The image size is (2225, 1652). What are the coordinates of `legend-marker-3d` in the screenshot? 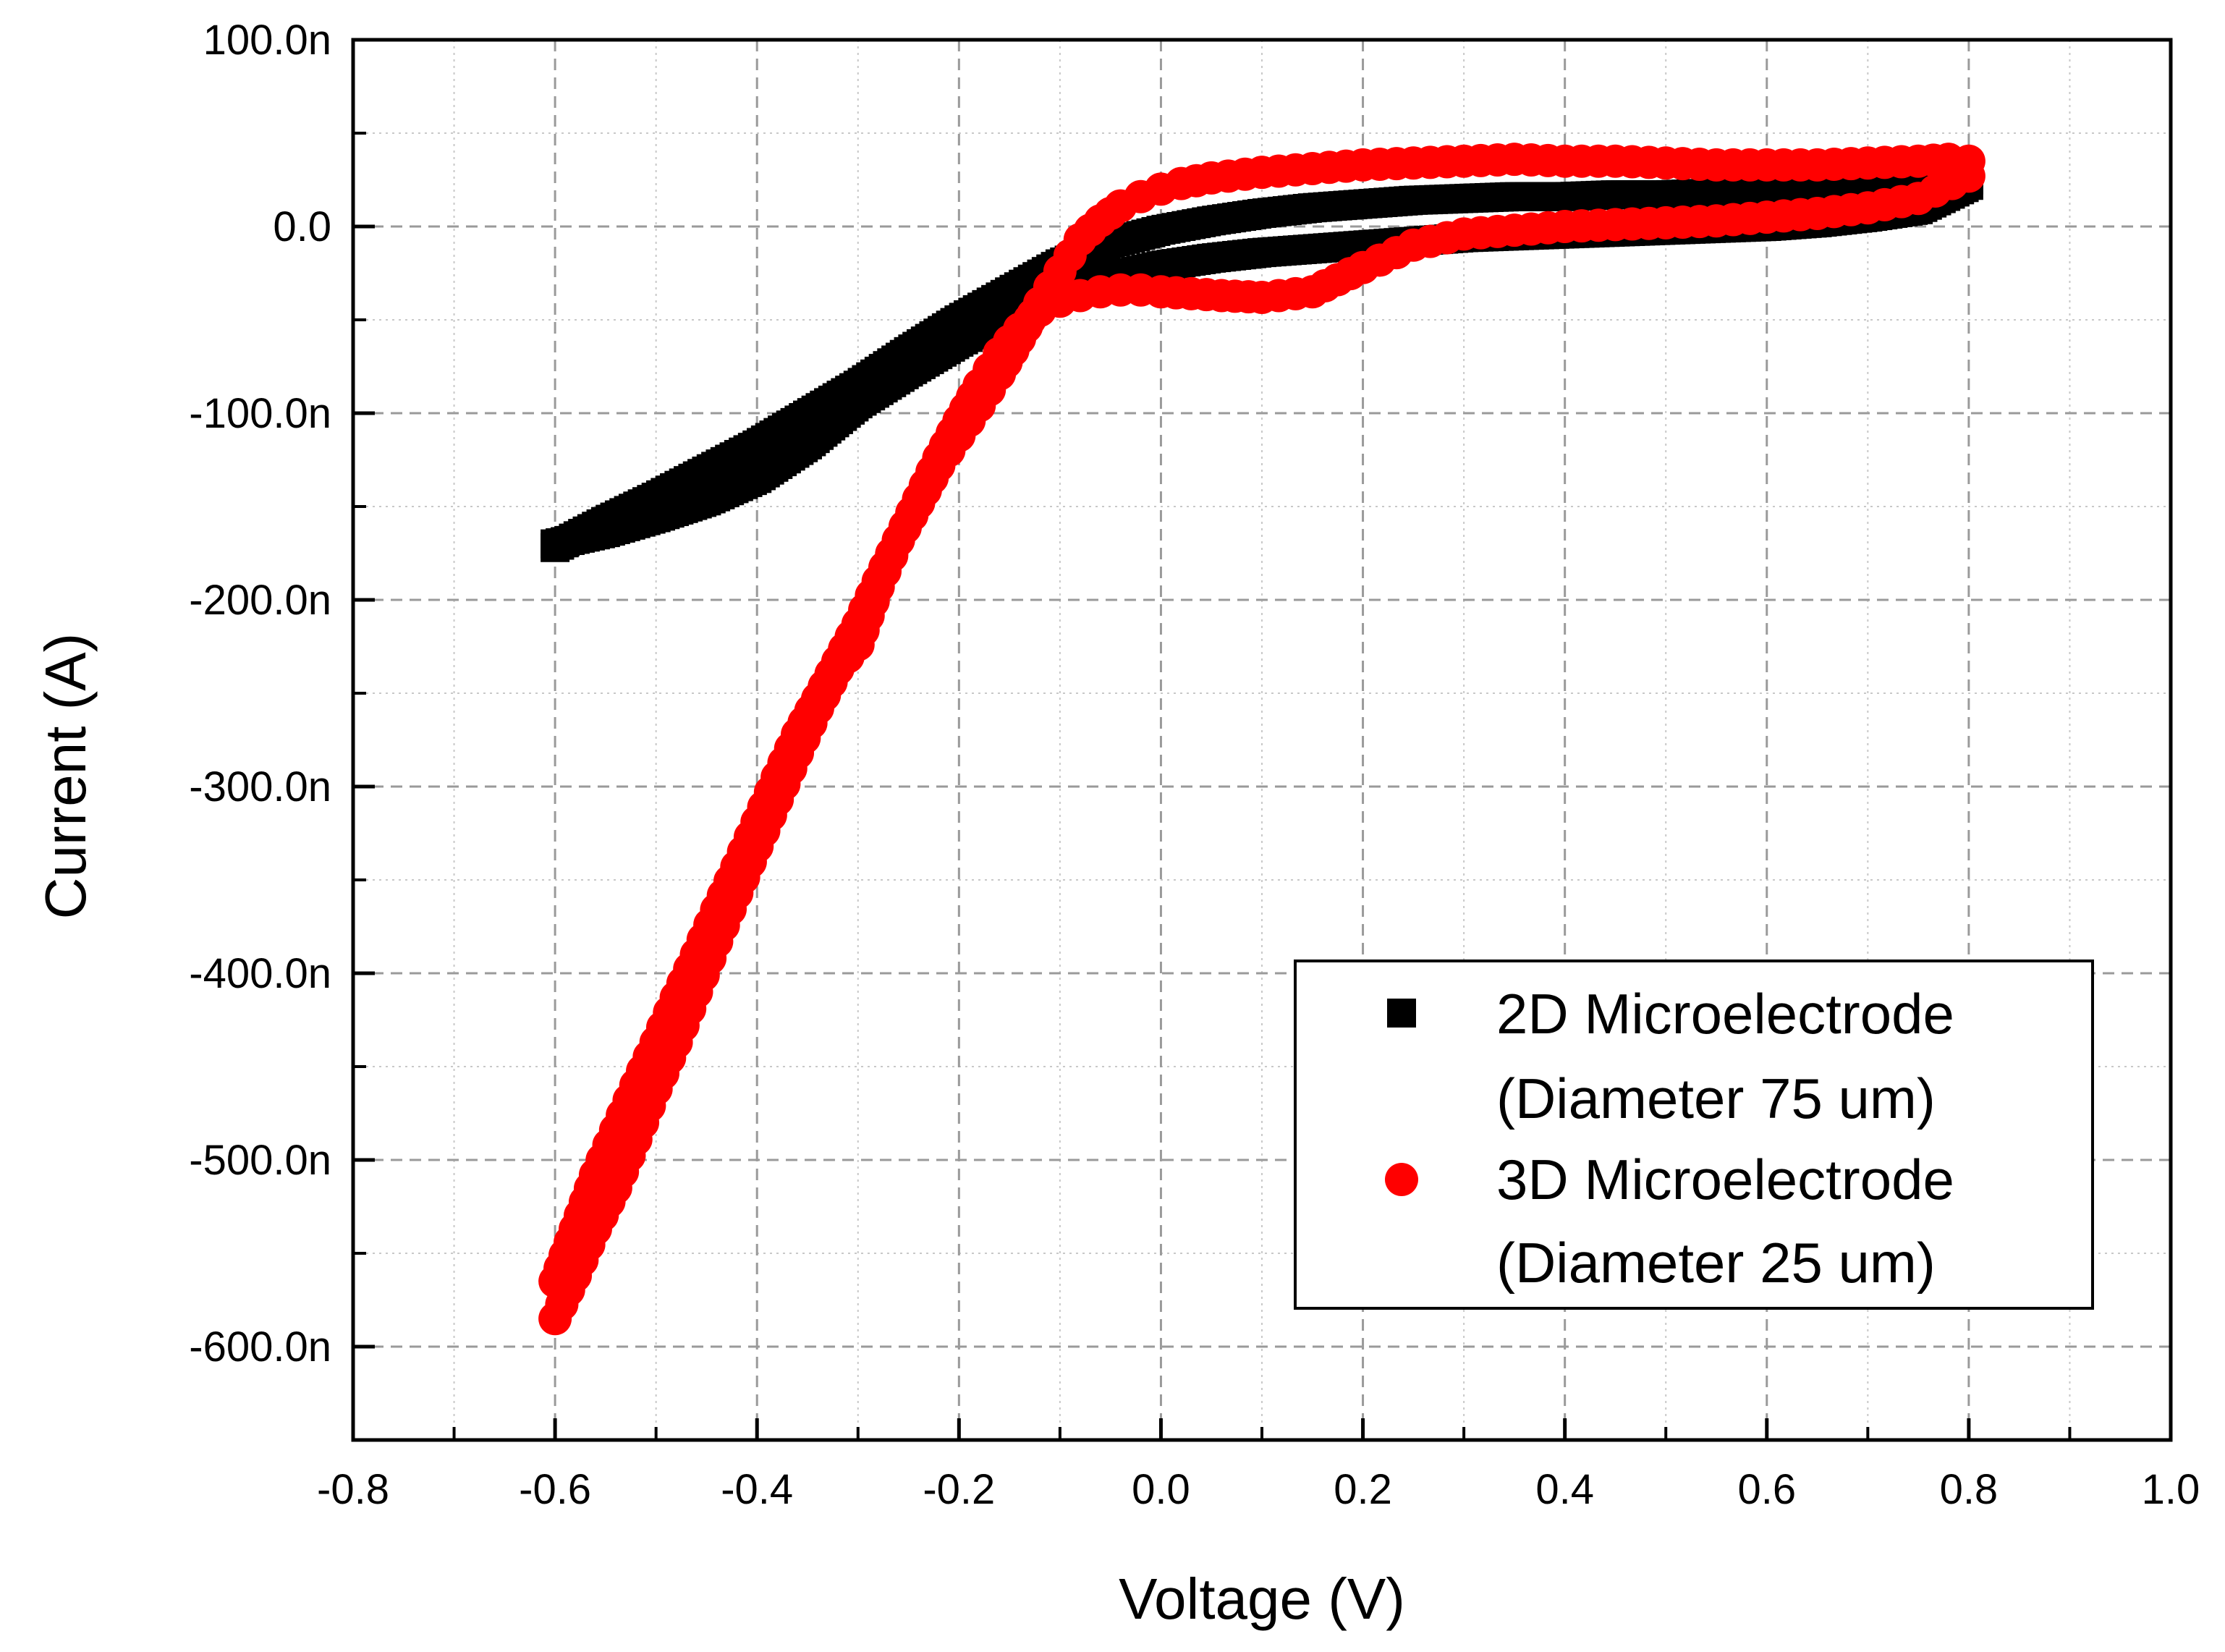 It's located at (1401, 1179).